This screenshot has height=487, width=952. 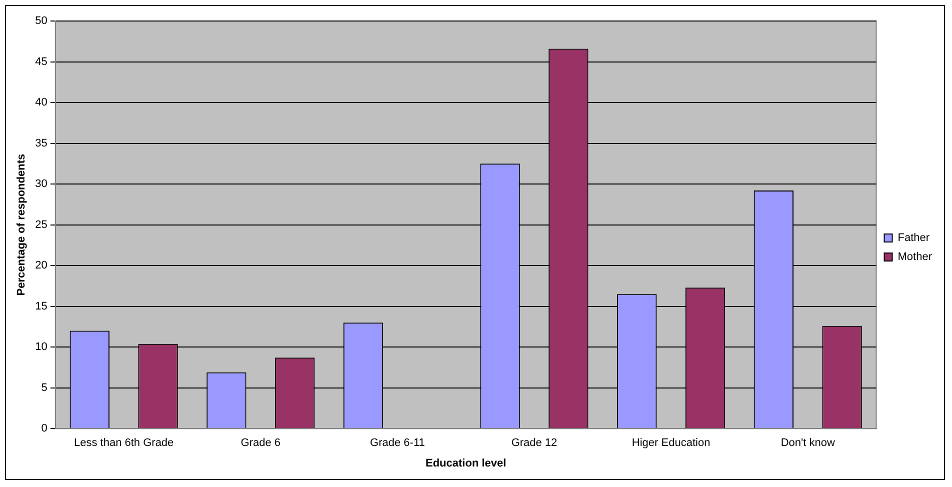 I want to click on x-tick-label: Grade 6, so click(x=260, y=443).